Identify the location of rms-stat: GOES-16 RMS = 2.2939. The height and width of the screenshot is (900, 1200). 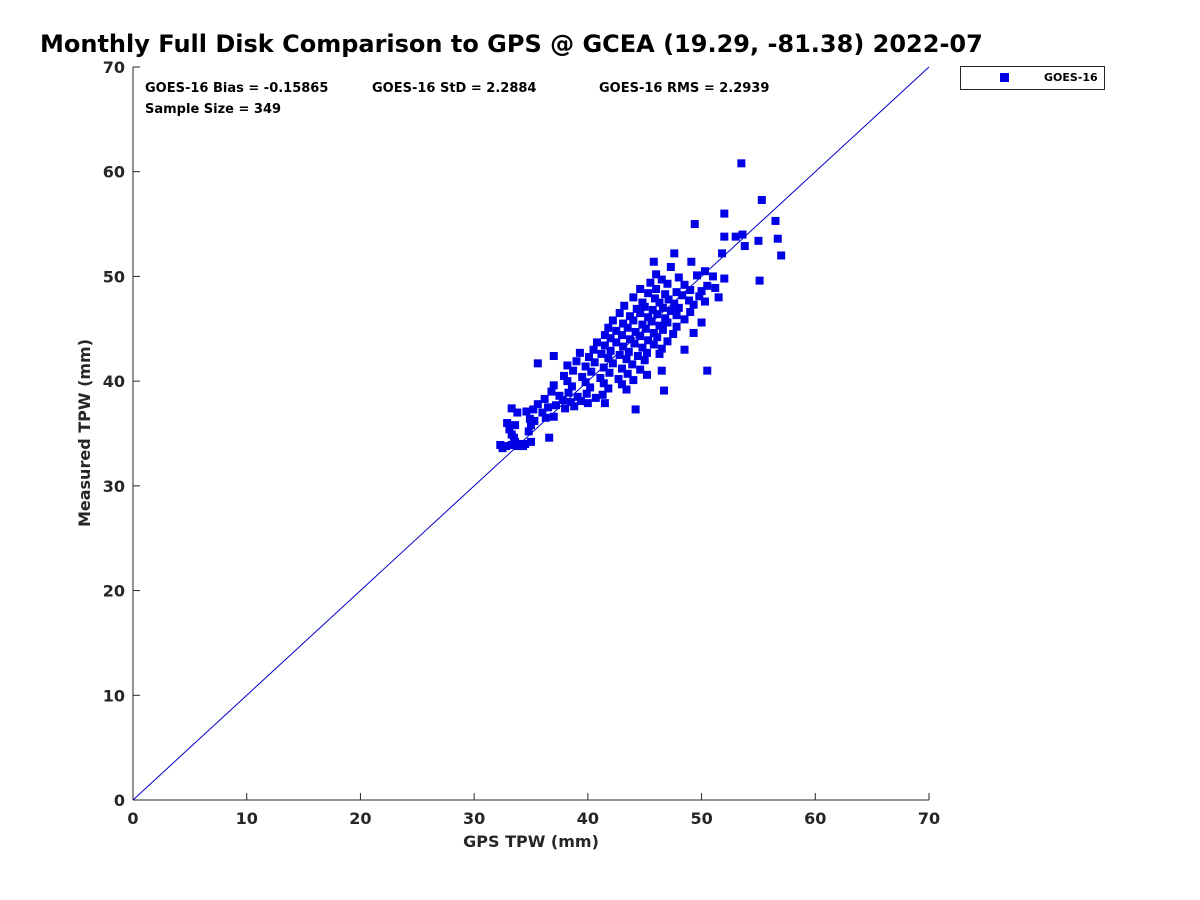
(684, 88).